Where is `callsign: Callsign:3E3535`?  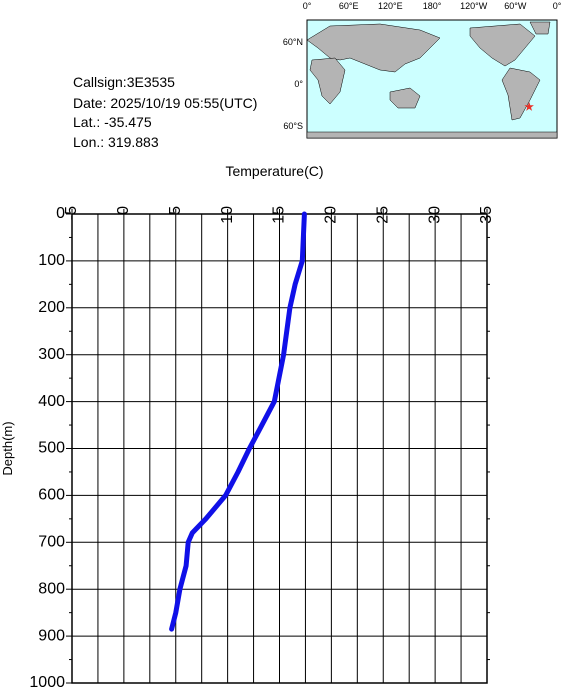 callsign: Callsign:3E3535 is located at coordinates (124, 82).